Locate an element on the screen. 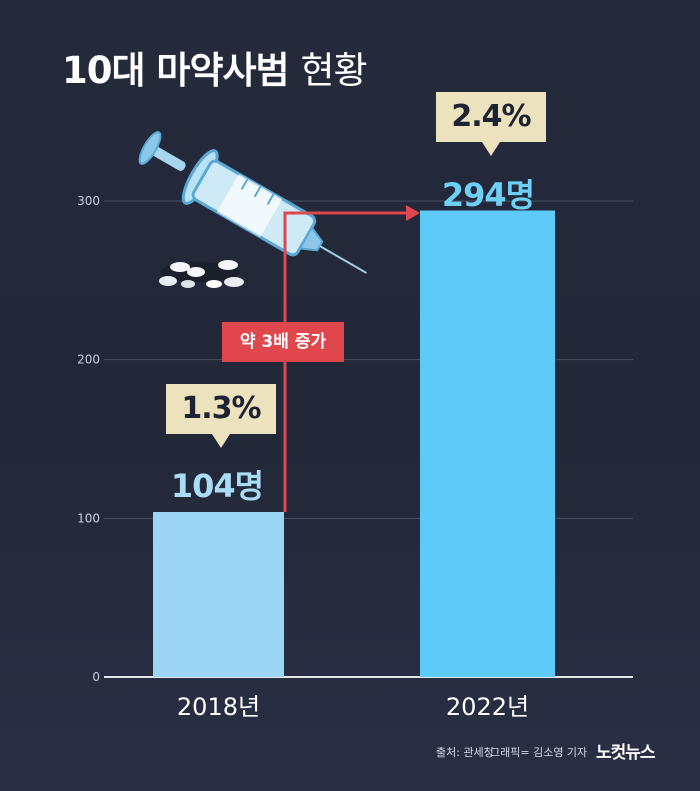  x-tick-label: 2018년 is located at coordinates (218, 707).